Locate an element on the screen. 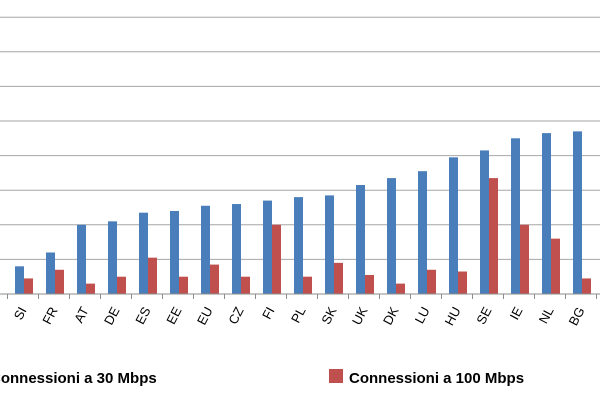 This screenshot has width=600, height=400. bar-100mbps-ie is located at coordinates (524, 259).